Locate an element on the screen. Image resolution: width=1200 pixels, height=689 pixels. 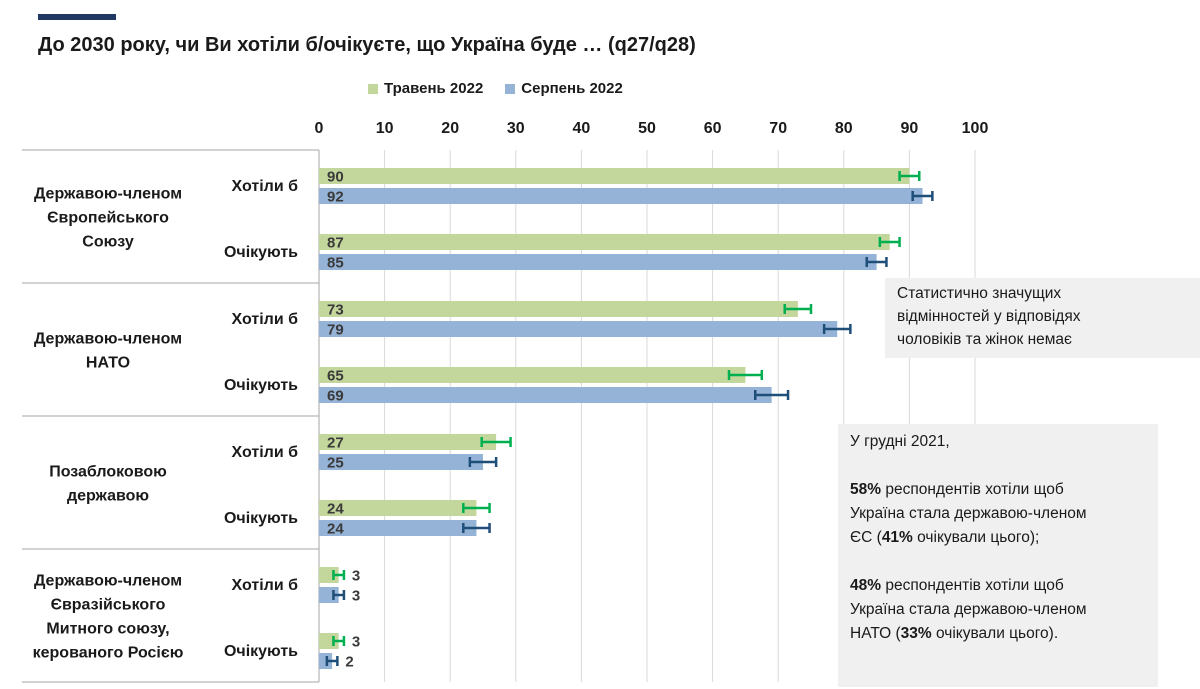
tick-label: 50 is located at coordinates (647, 128).